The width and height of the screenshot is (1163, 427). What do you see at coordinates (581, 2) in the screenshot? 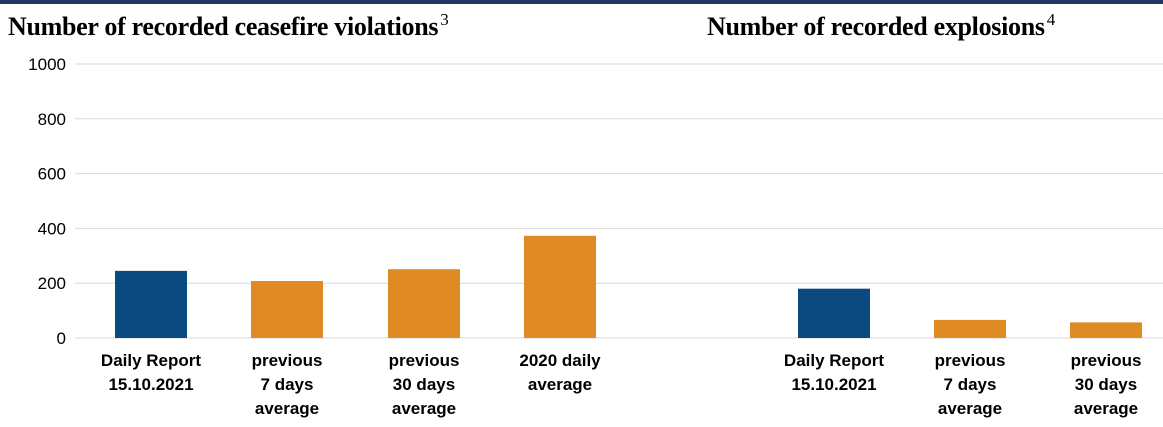
I see `top-rule` at bounding box center [581, 2].